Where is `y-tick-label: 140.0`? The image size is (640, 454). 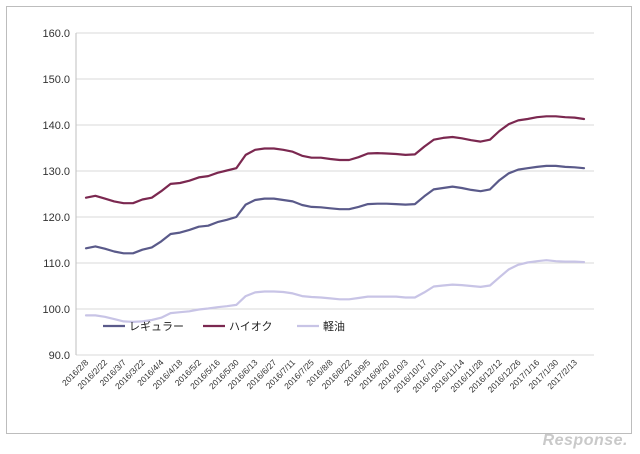 y-tick-label: 140.0 is located at coordinates (56, 126).